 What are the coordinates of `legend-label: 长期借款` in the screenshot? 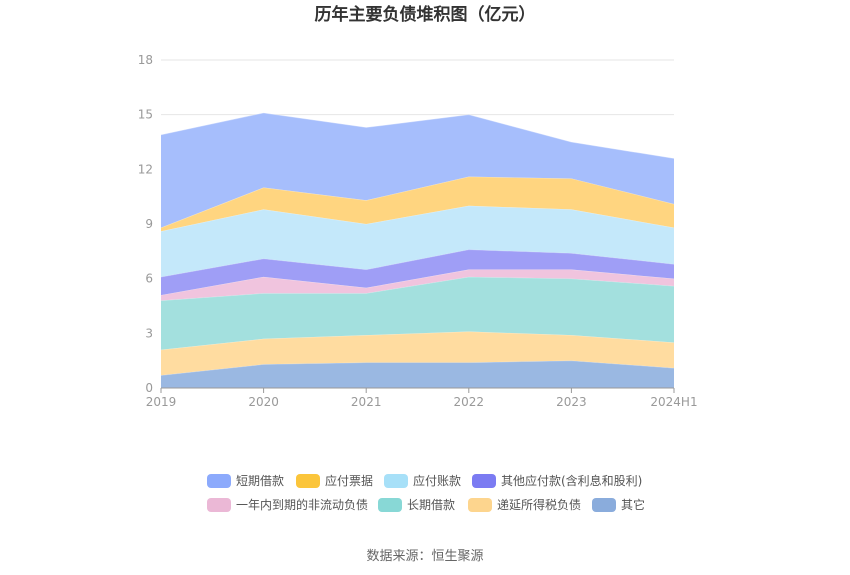 It's located at (431, 505).